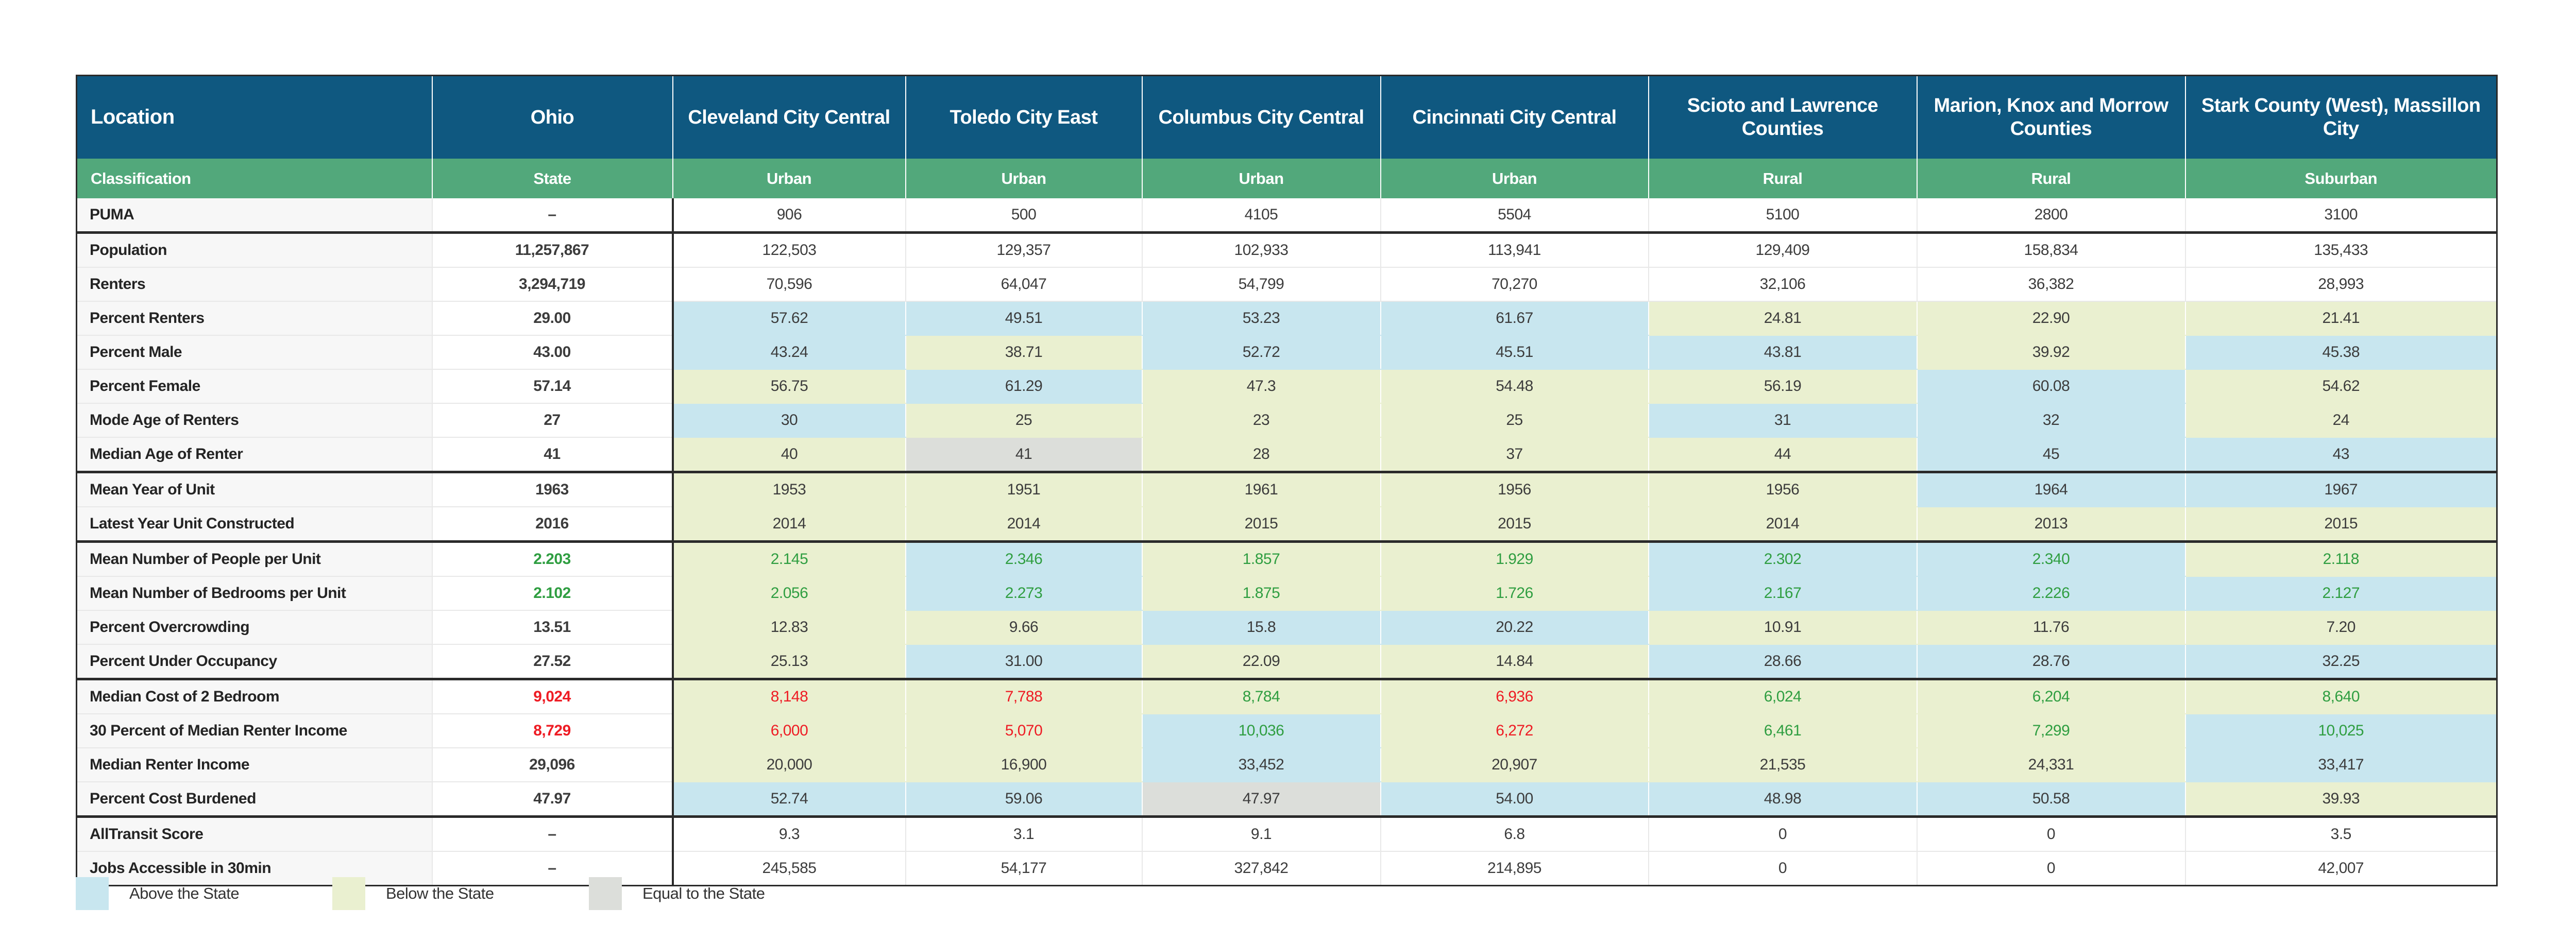  I want to click on data-cell: 14.84, so click(1514, 662).